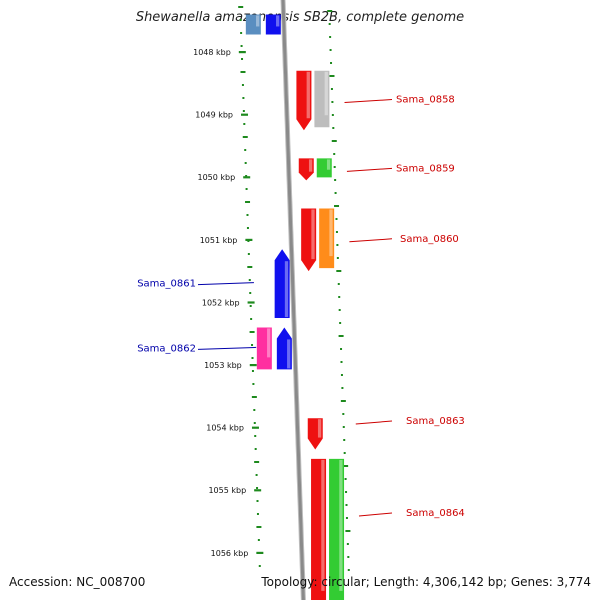 Image resolution: width=600 pixels, height=600 pixels. Describe the element at coordinates (219, 240) in the screenshot. I see `scale-tick-label: 1051 kbp` at that location.